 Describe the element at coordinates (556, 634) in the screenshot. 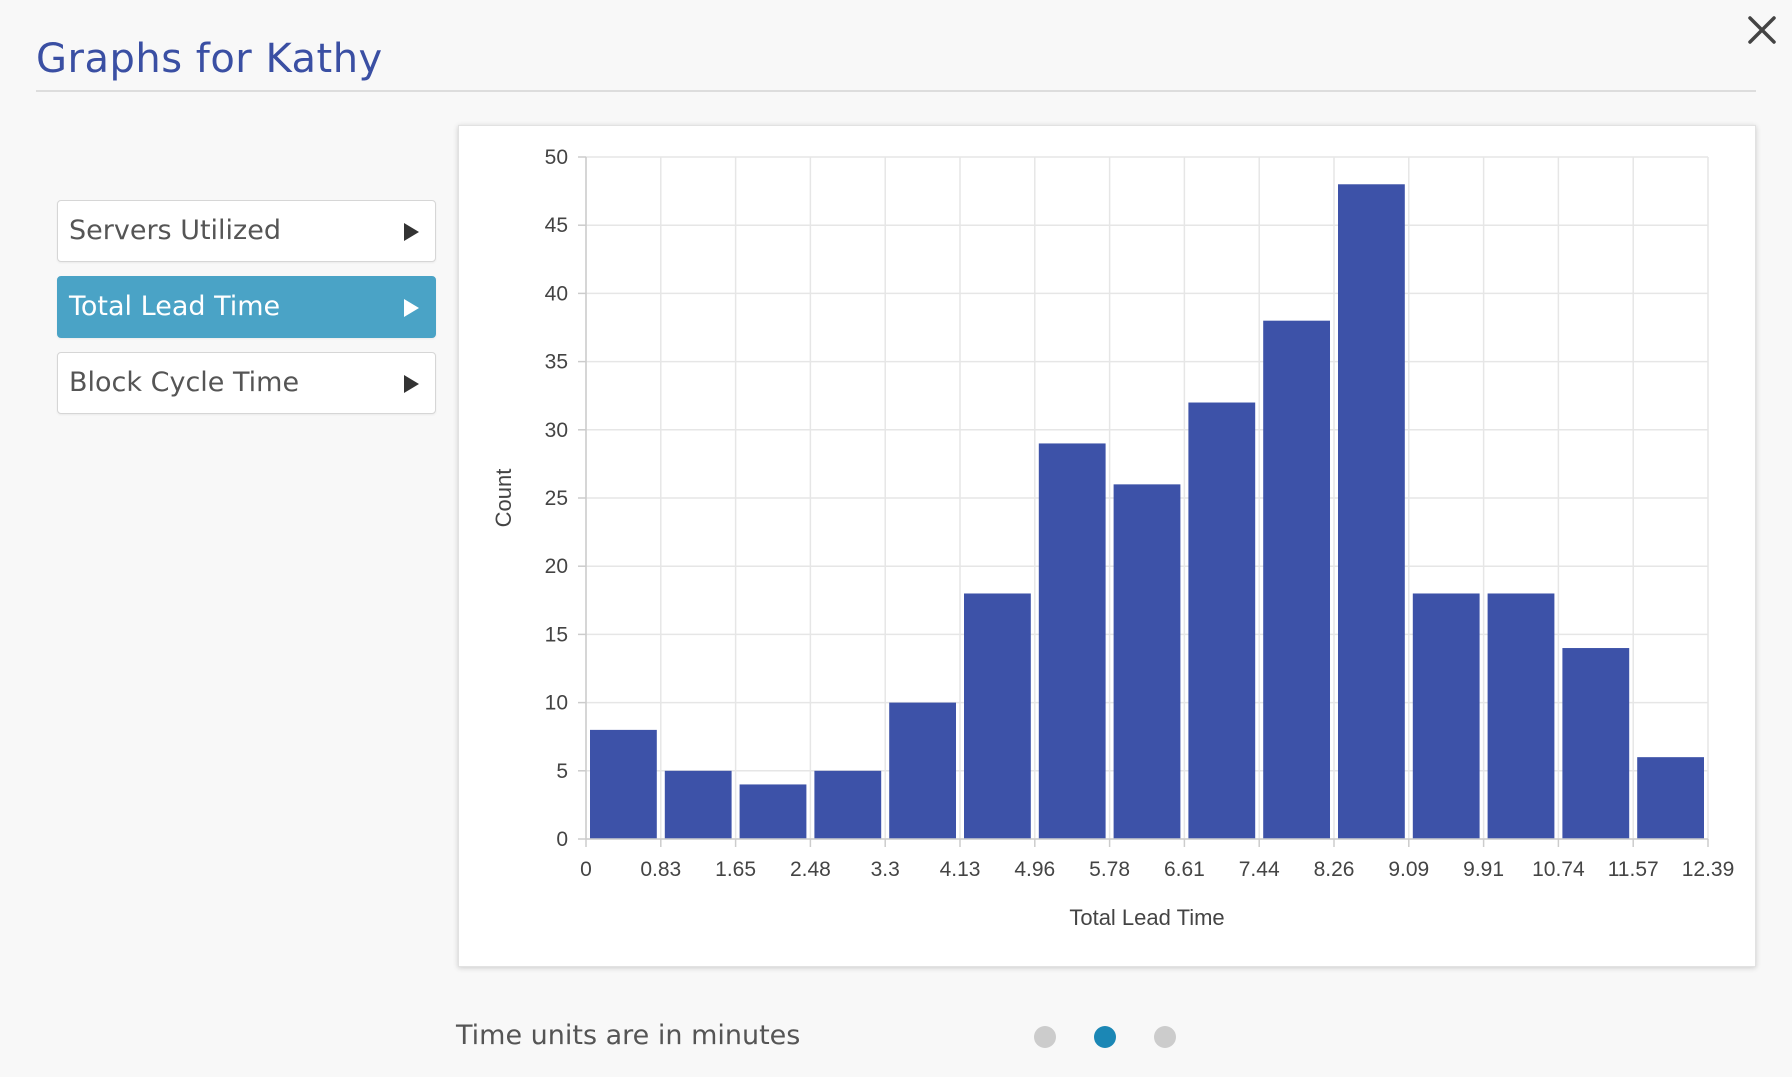

I see `y-tick-label: 15` at that location.